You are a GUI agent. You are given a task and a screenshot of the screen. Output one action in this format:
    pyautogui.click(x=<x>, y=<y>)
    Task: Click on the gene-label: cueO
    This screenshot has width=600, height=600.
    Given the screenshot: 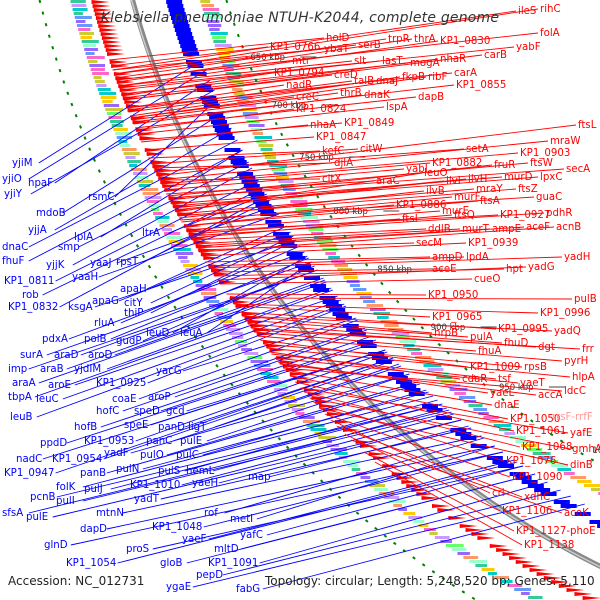 What is the action you would take?
    pyautogui.click(x=487, y=279)
    